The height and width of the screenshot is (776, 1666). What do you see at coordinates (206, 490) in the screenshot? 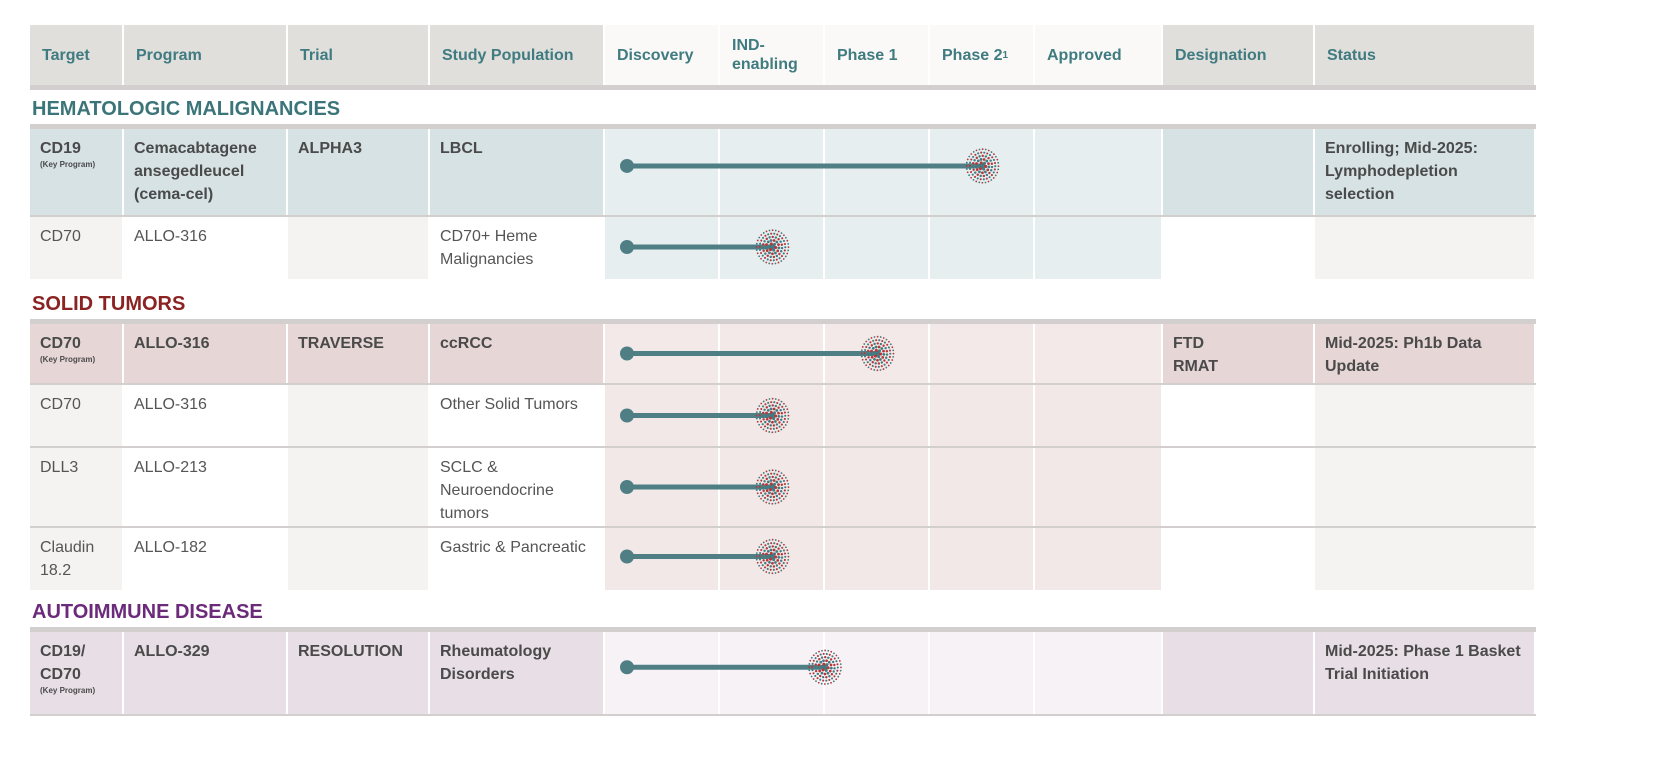
I see `cell-program: ALLO-213` at bounding box center [206, 490].